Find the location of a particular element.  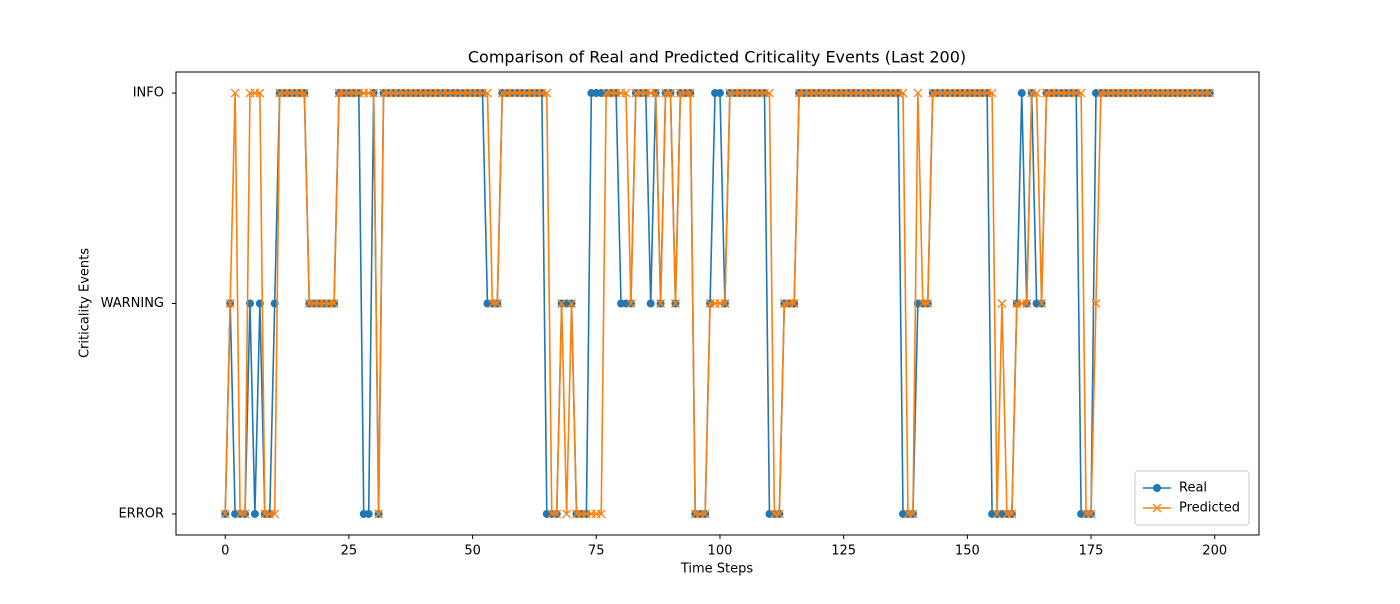

y-tick-label: WARNING is located at coordinates (132, 303).